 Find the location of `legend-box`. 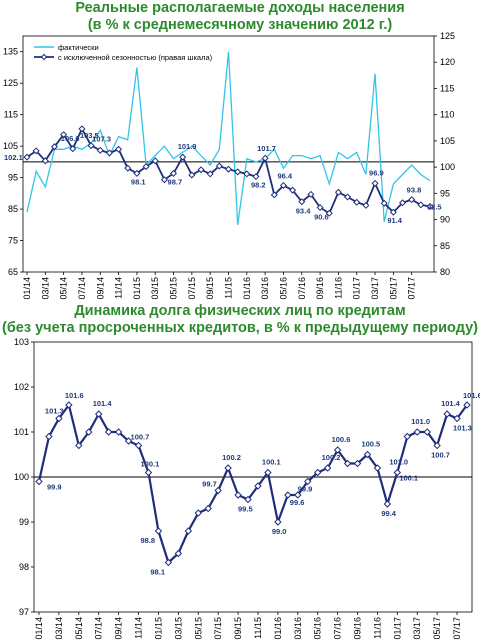

legend-box is located at coordinates (115, 51).